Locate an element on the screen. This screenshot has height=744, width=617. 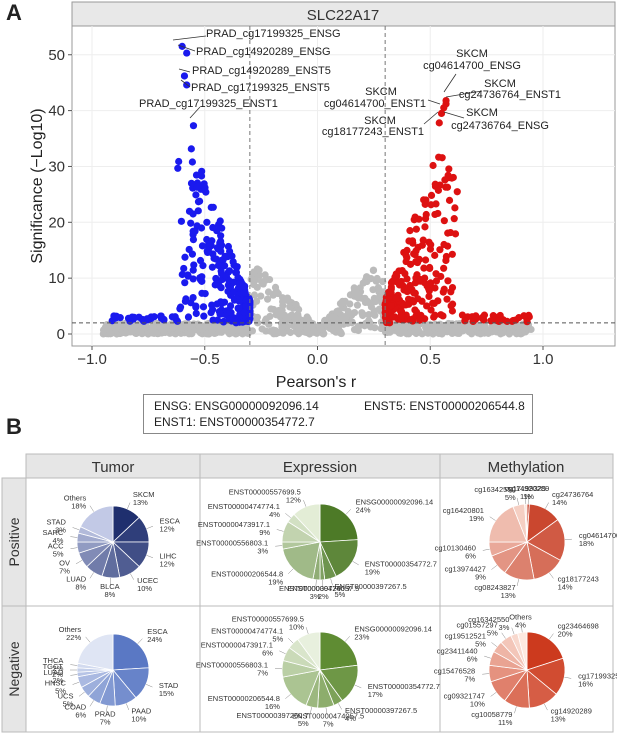
label-skcm-5b: cg24736764_ENSG is located at coordinates (500, 126).